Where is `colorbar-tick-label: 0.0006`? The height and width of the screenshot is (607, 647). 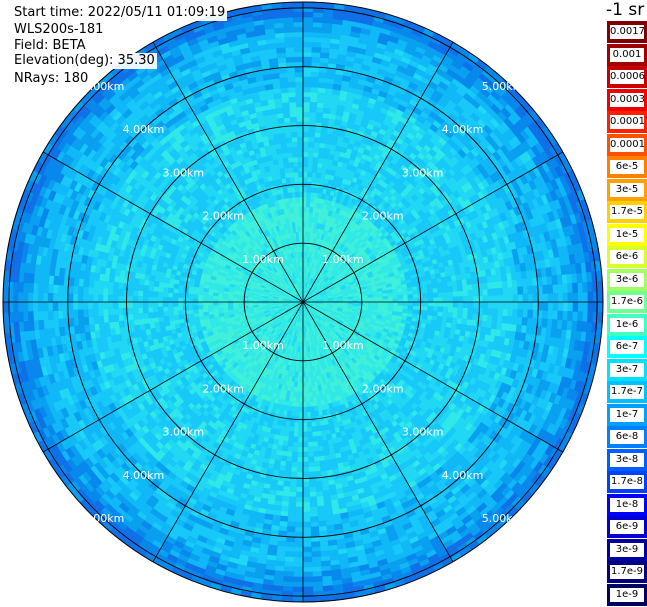
colorbar-tick-label: 0.0006 is located at coordinates (627, 77).